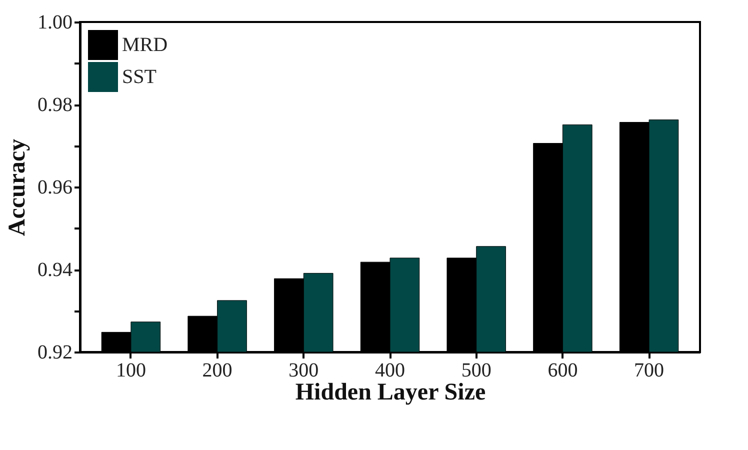  I want to click on x-tick-label: 200, so click(217, 371).